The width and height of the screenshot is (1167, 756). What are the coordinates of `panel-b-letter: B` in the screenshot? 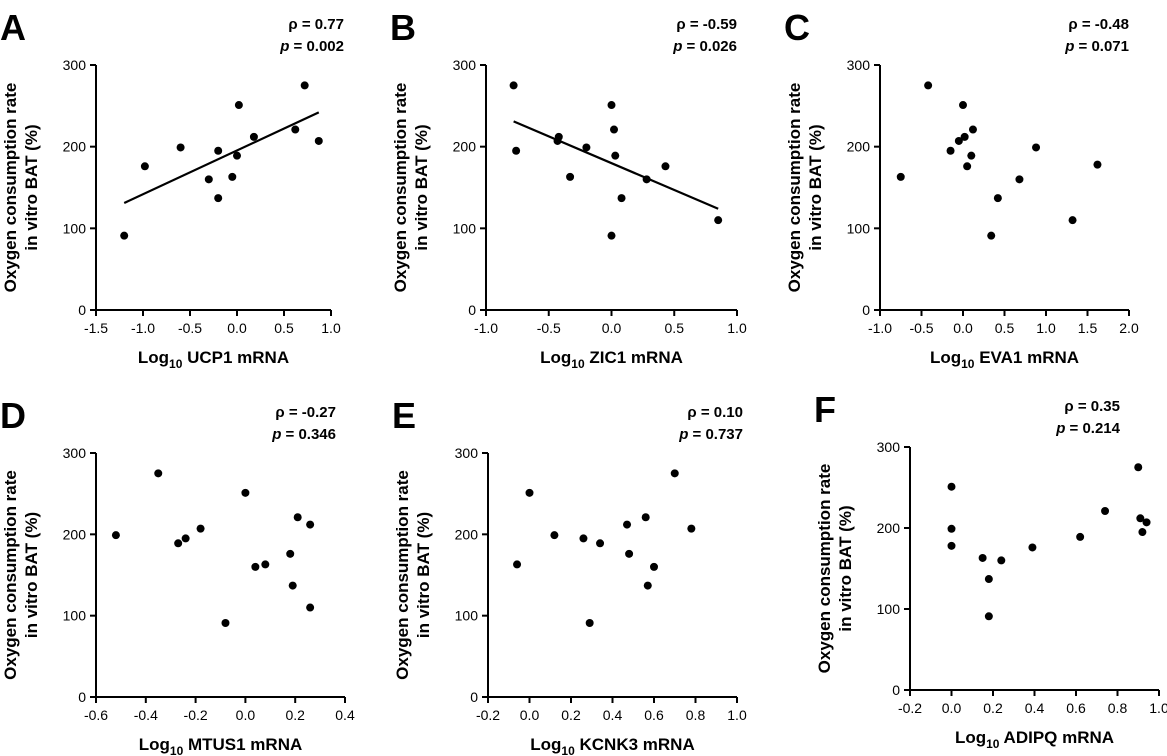 It's located at (403, 27).